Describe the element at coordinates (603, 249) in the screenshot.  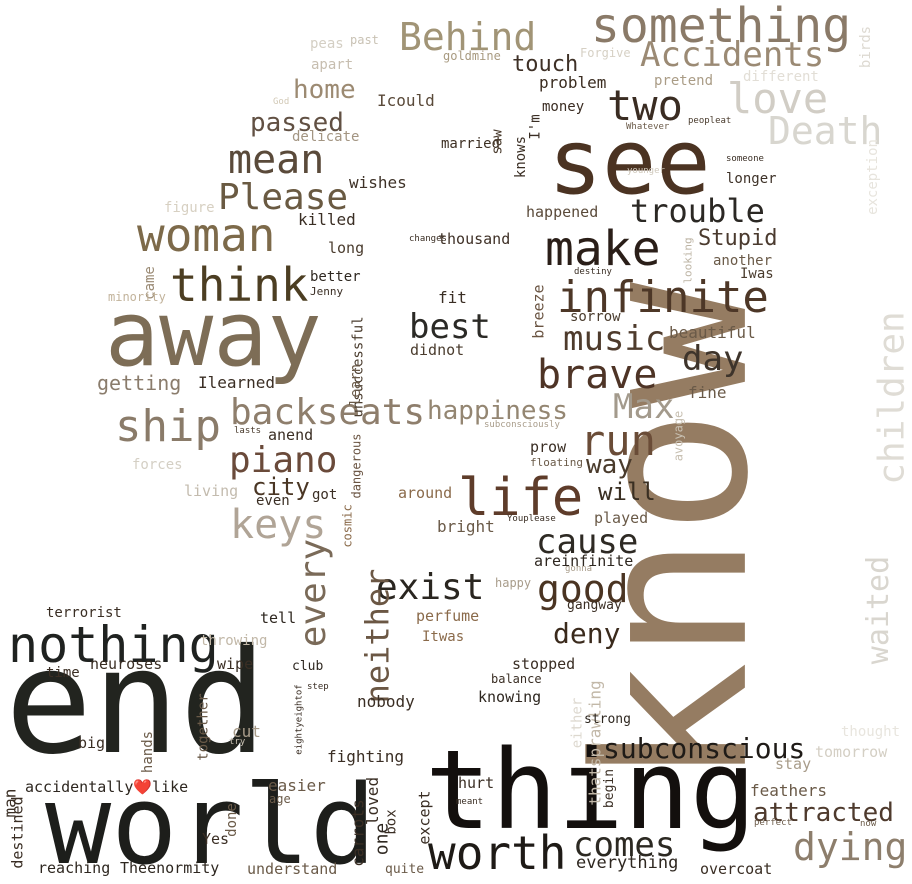
I see `word-make: make` at that location.